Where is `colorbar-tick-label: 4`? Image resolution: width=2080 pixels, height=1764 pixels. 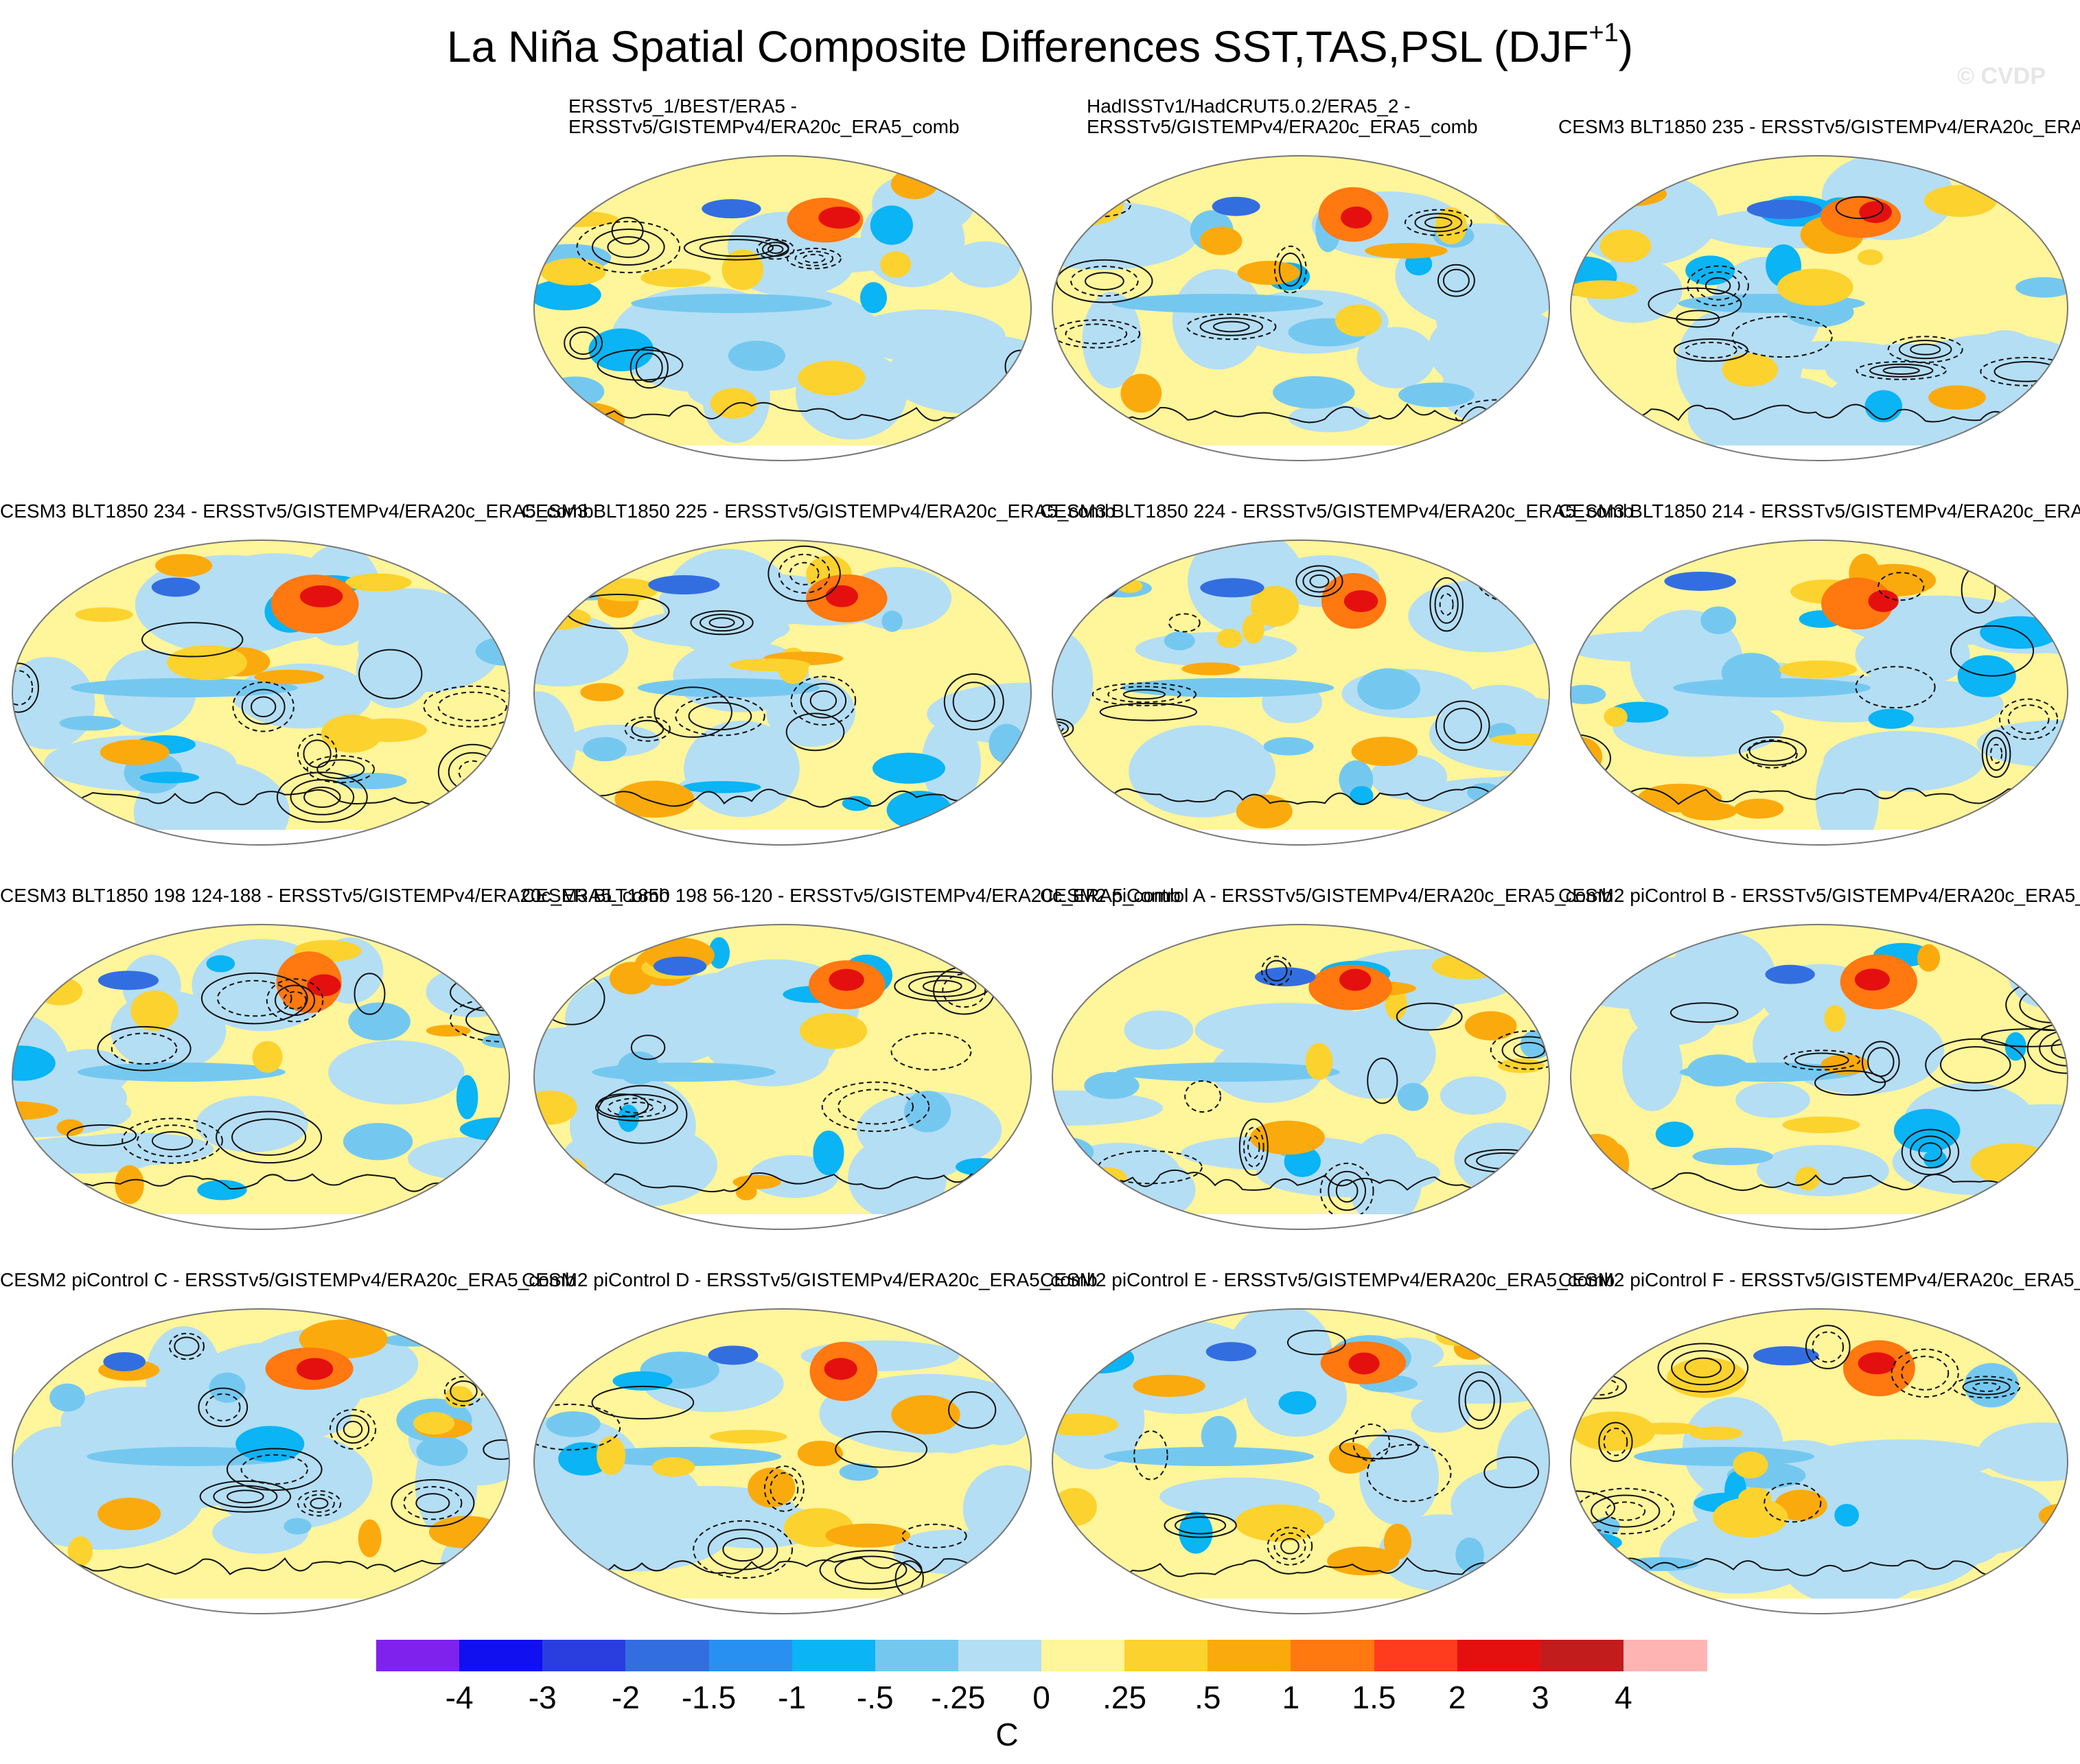 colorbar-tick-label: 4 is located at coordinates (1623, 1697).